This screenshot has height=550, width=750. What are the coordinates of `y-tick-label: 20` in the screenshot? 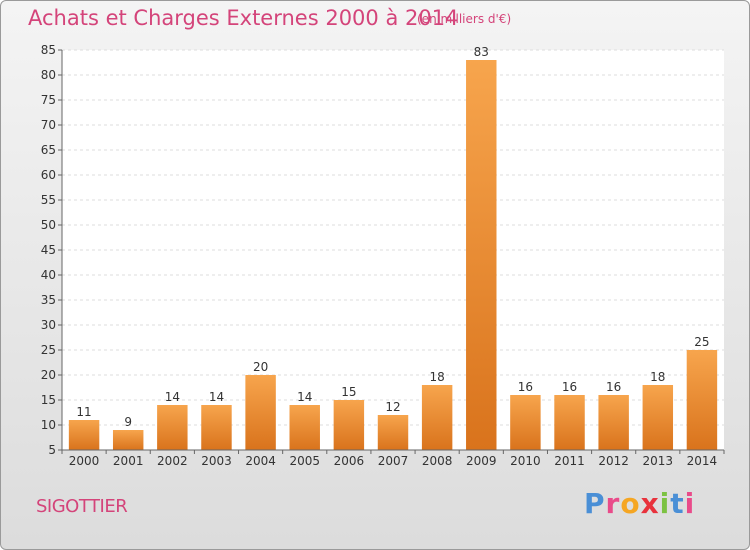 It's located at (48, 375).